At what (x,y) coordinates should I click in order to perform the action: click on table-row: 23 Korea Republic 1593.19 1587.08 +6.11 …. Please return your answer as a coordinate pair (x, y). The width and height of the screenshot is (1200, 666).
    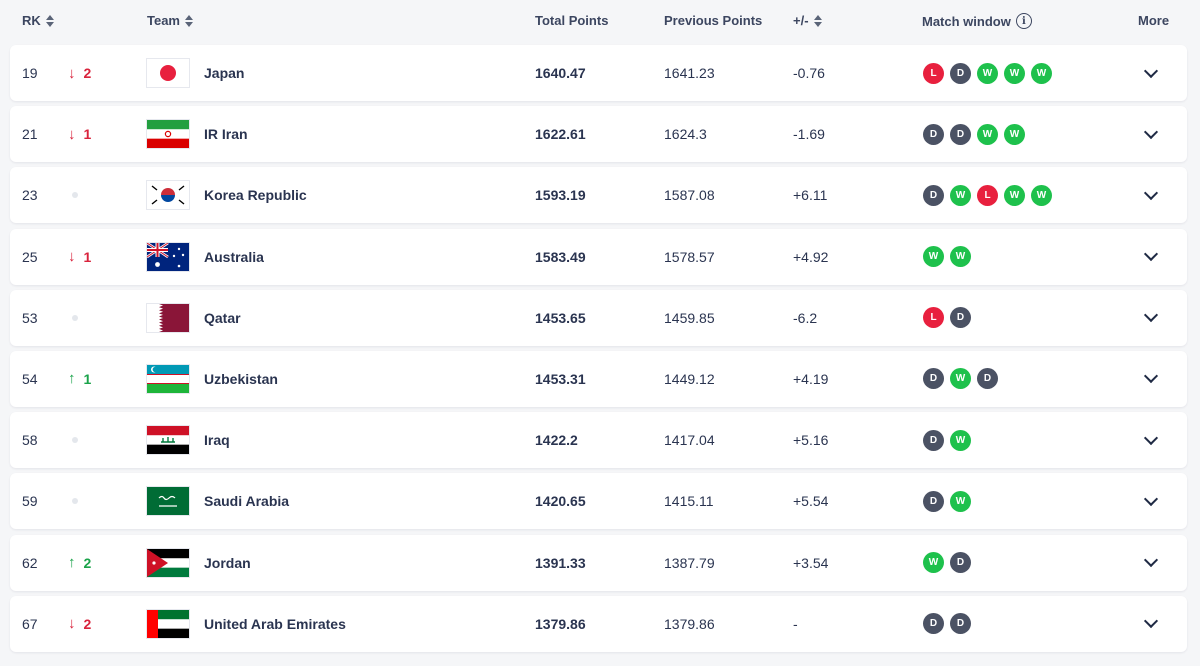
    Looking at the image, I should click on (598, 195).